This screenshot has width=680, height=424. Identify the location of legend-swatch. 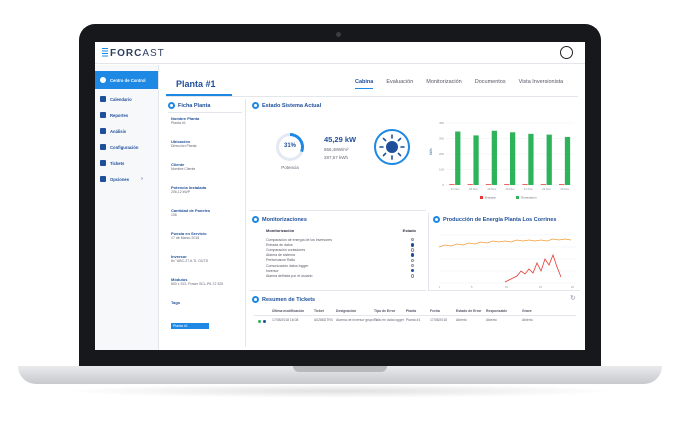
(481, 197).